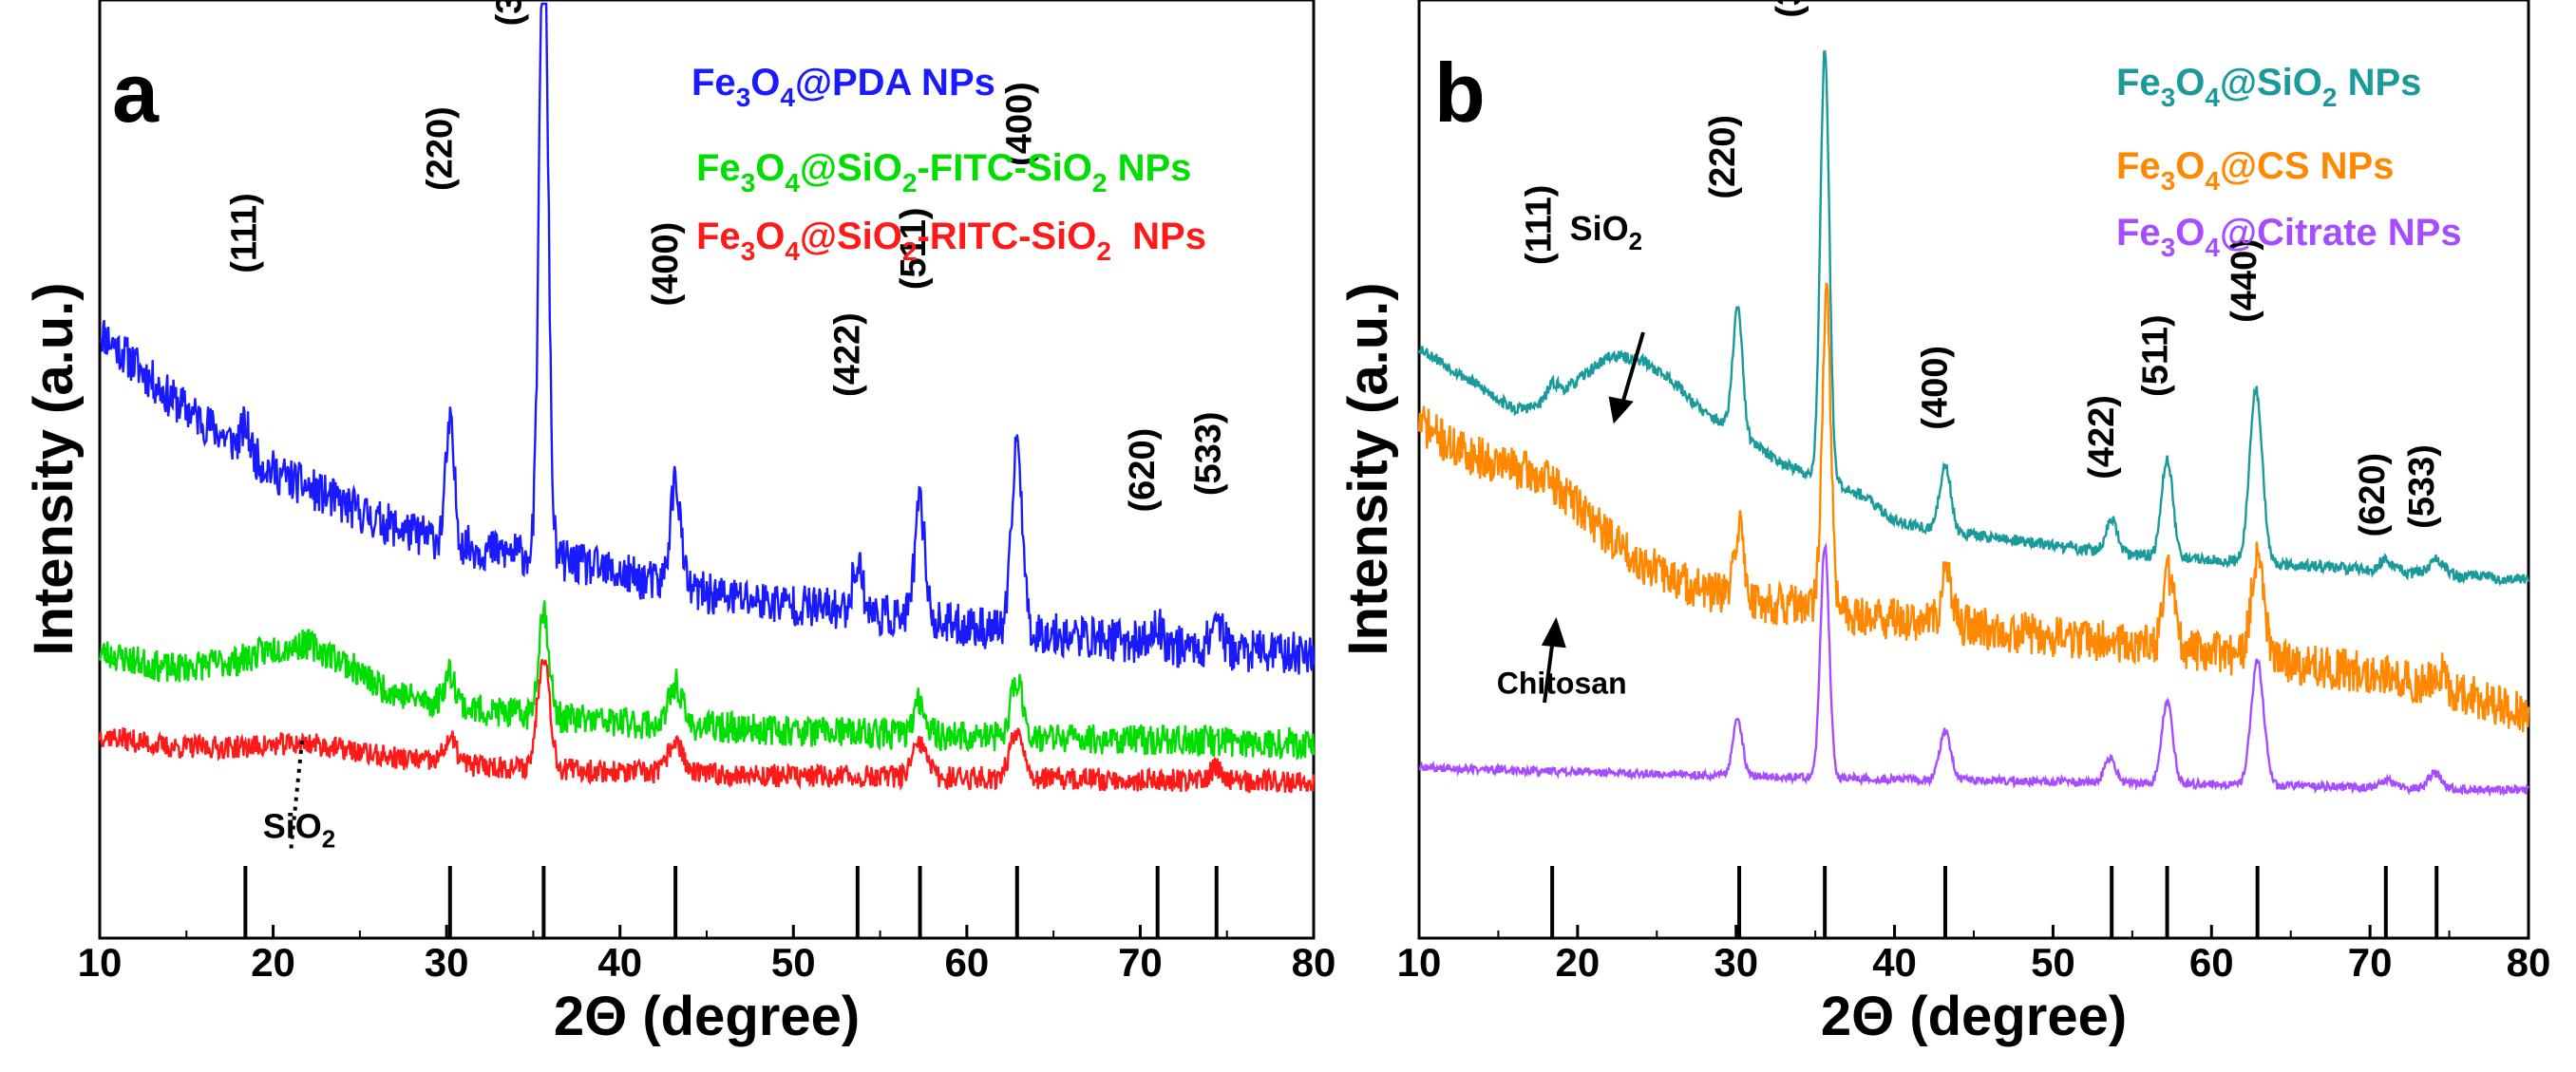 This screenshot has height=1072, width=2576. What do you see at coordinates (1606, 232) in the screenshot?
I see `panel-b-sio2-label: SiO2` at bounding box center [1606, 232].